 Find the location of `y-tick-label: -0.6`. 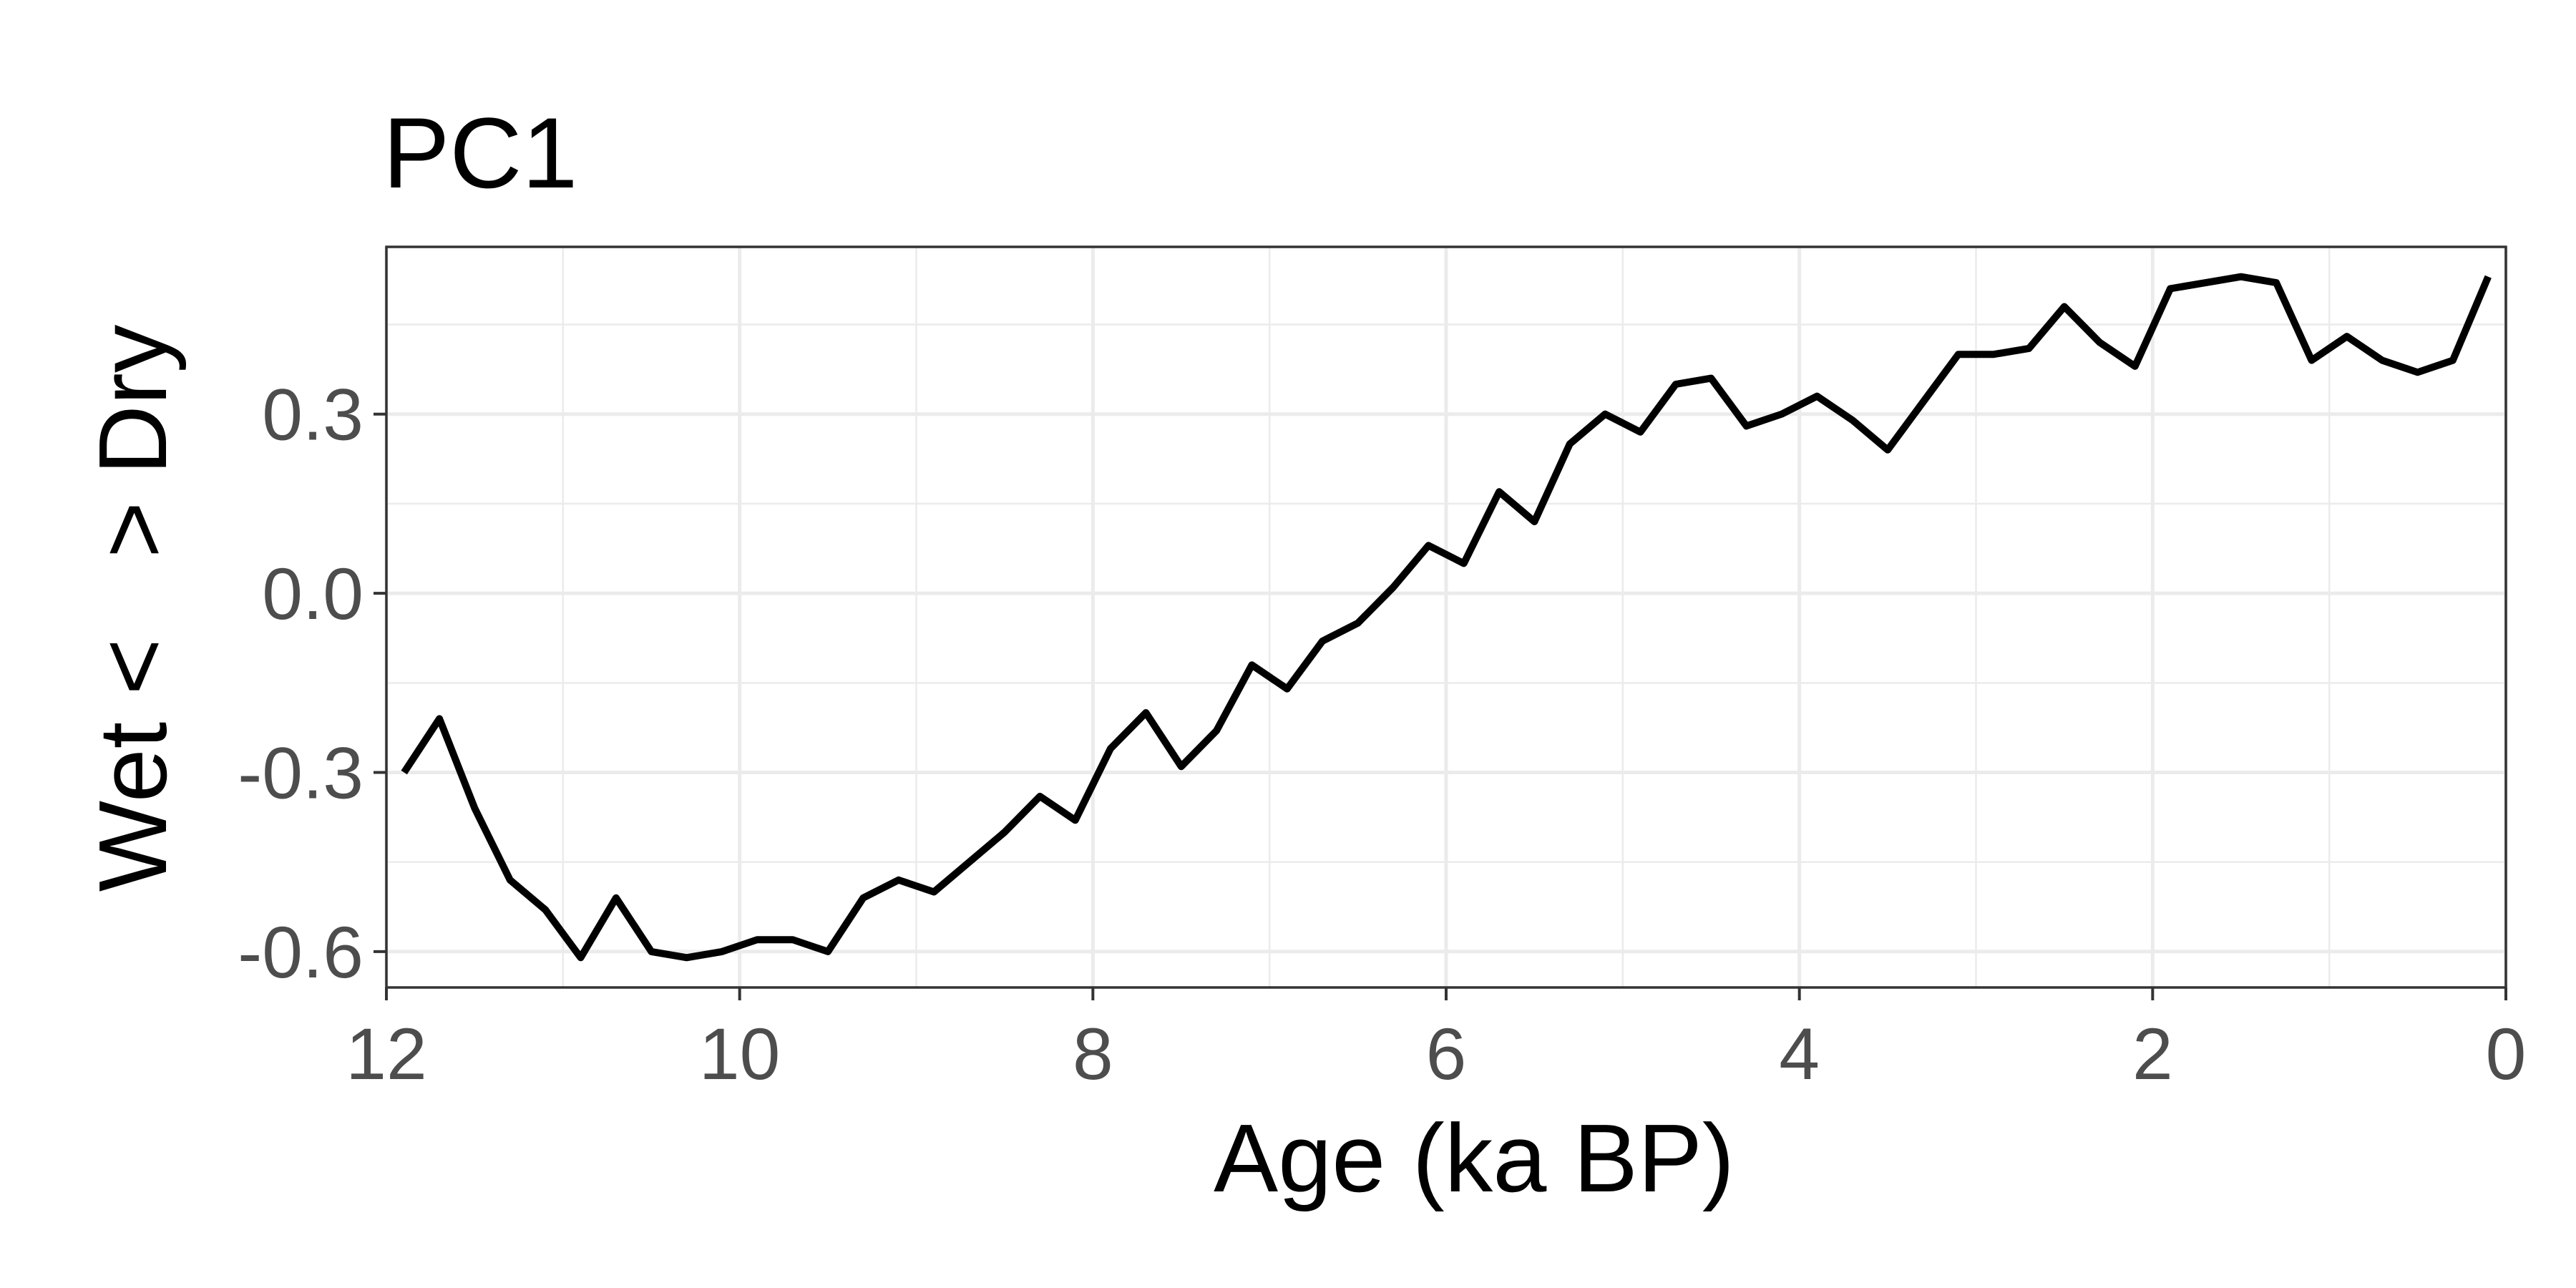

y-tick-label: -0.6 is located at coordinates (301, 952).